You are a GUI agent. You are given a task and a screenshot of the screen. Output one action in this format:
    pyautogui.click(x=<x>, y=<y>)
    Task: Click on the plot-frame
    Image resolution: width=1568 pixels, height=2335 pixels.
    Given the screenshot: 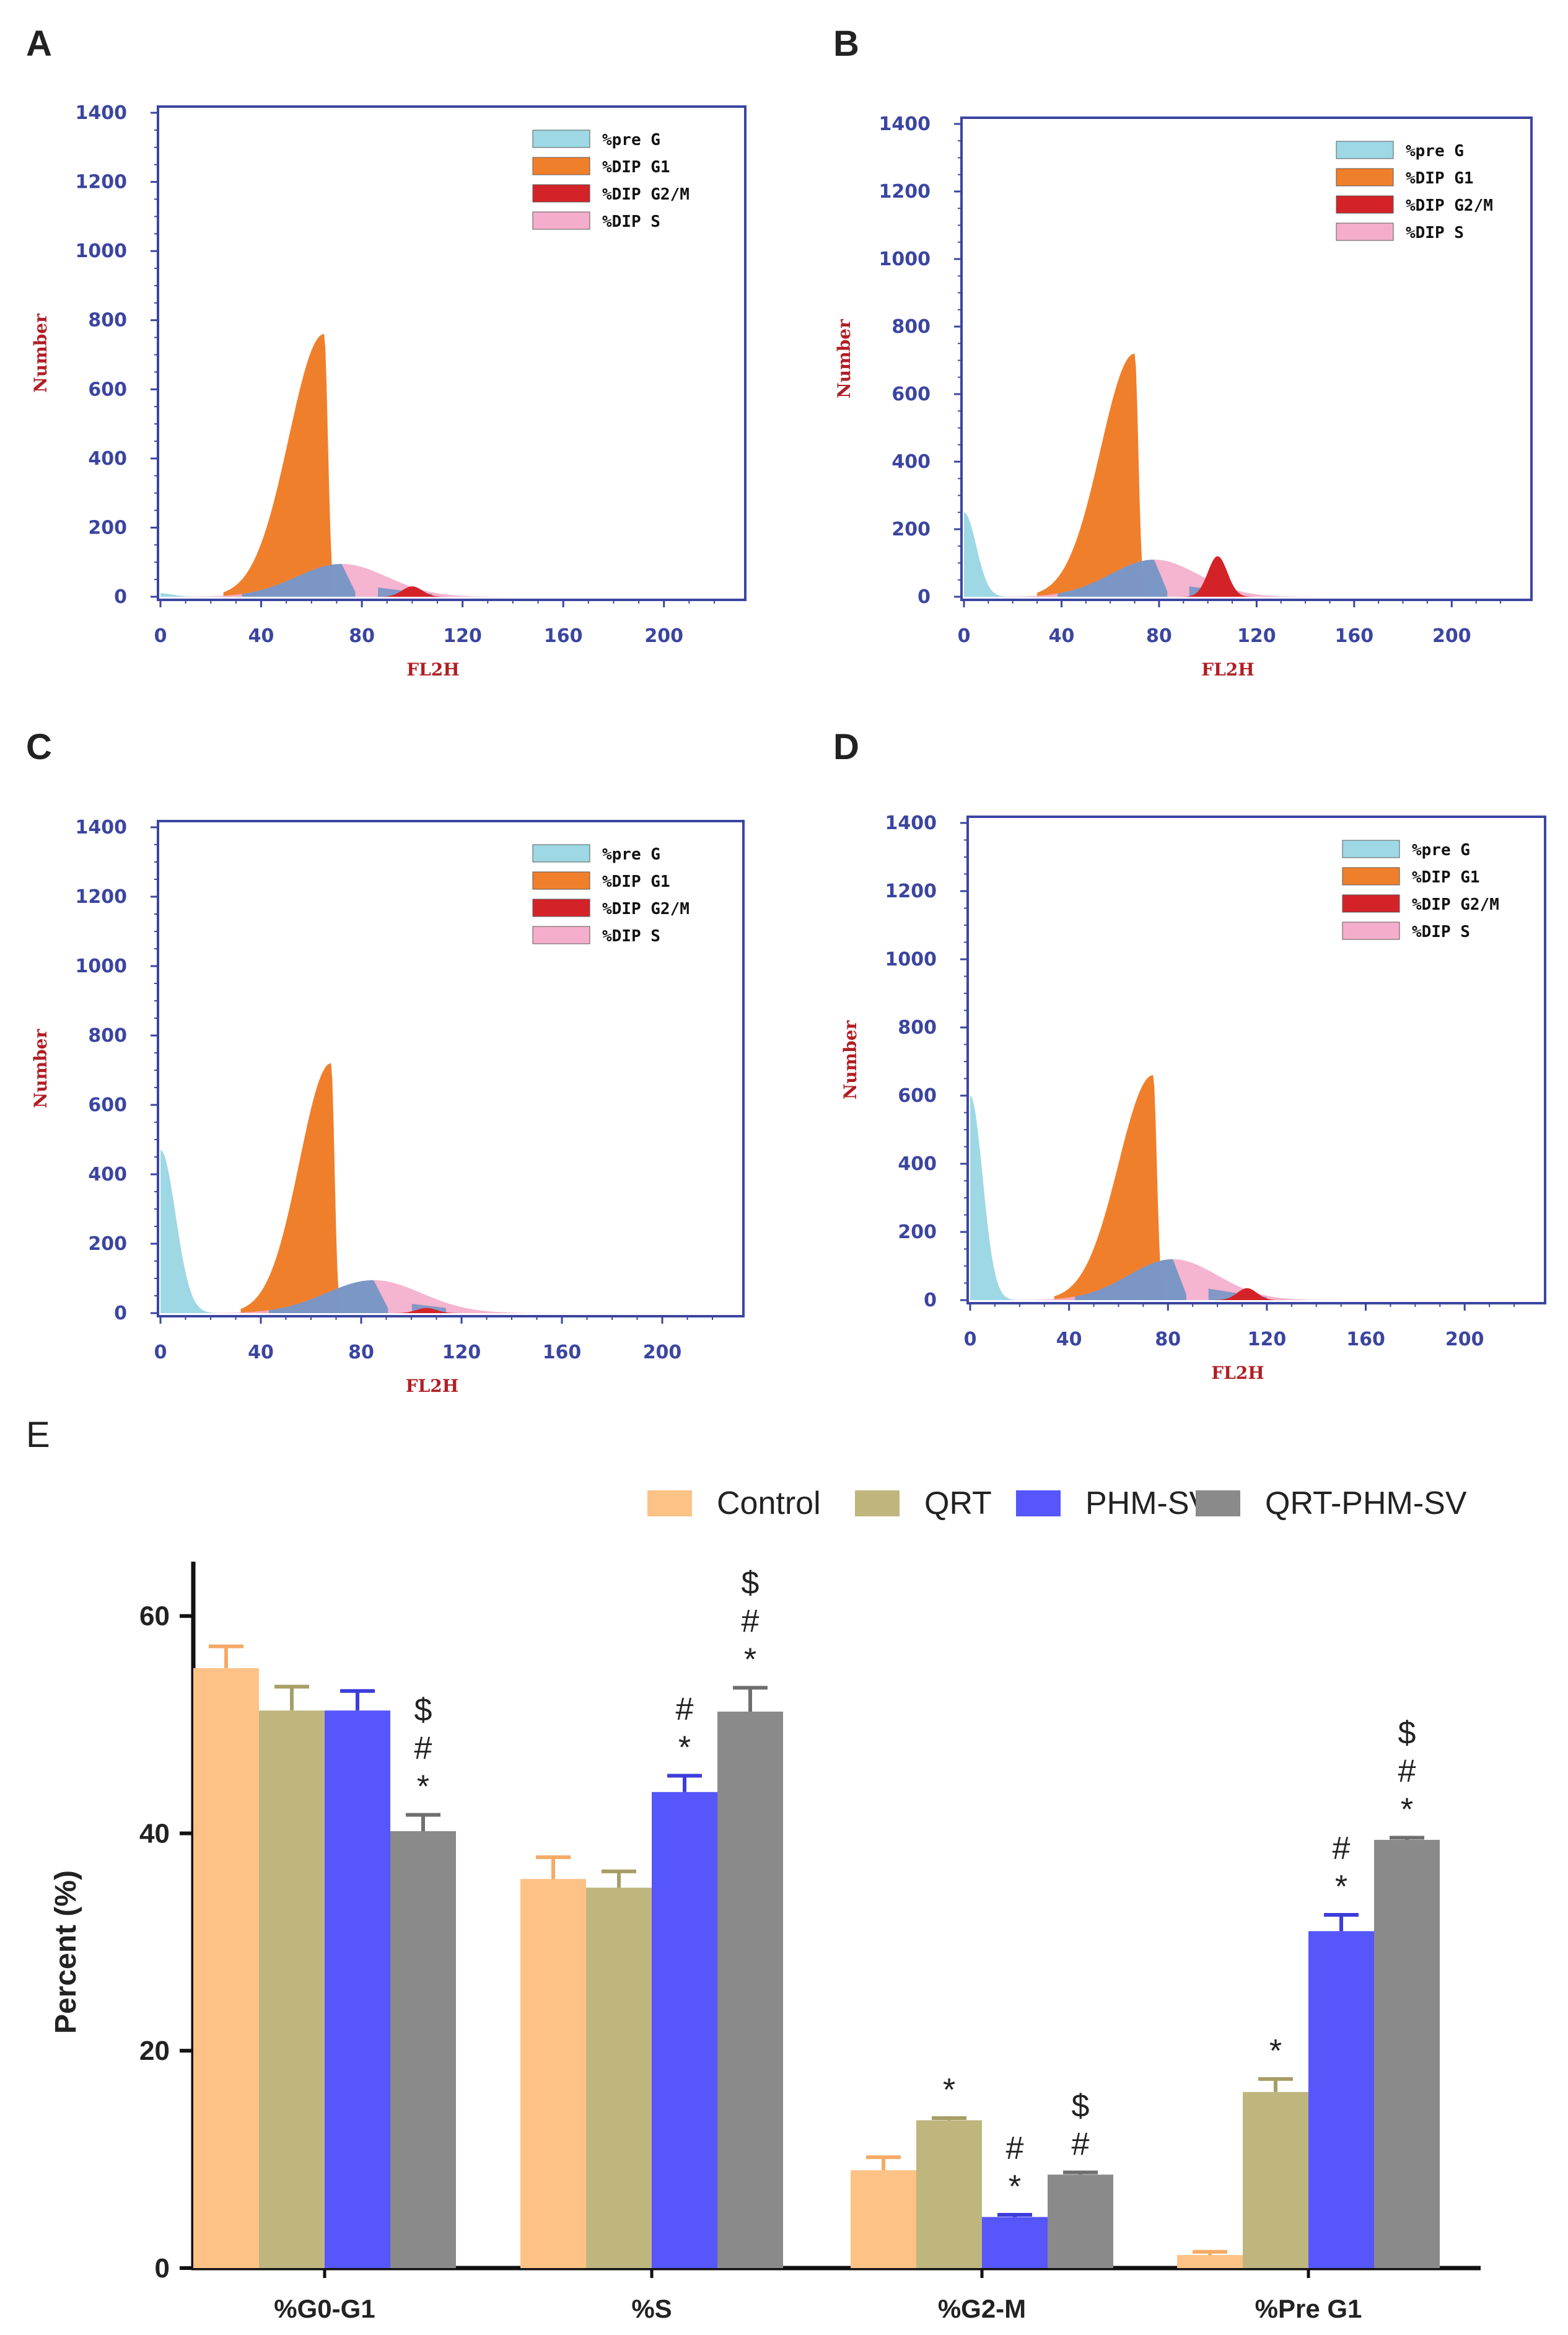 What is the action you would take?
    pyautogui.click(x=1256, y=1060)
    